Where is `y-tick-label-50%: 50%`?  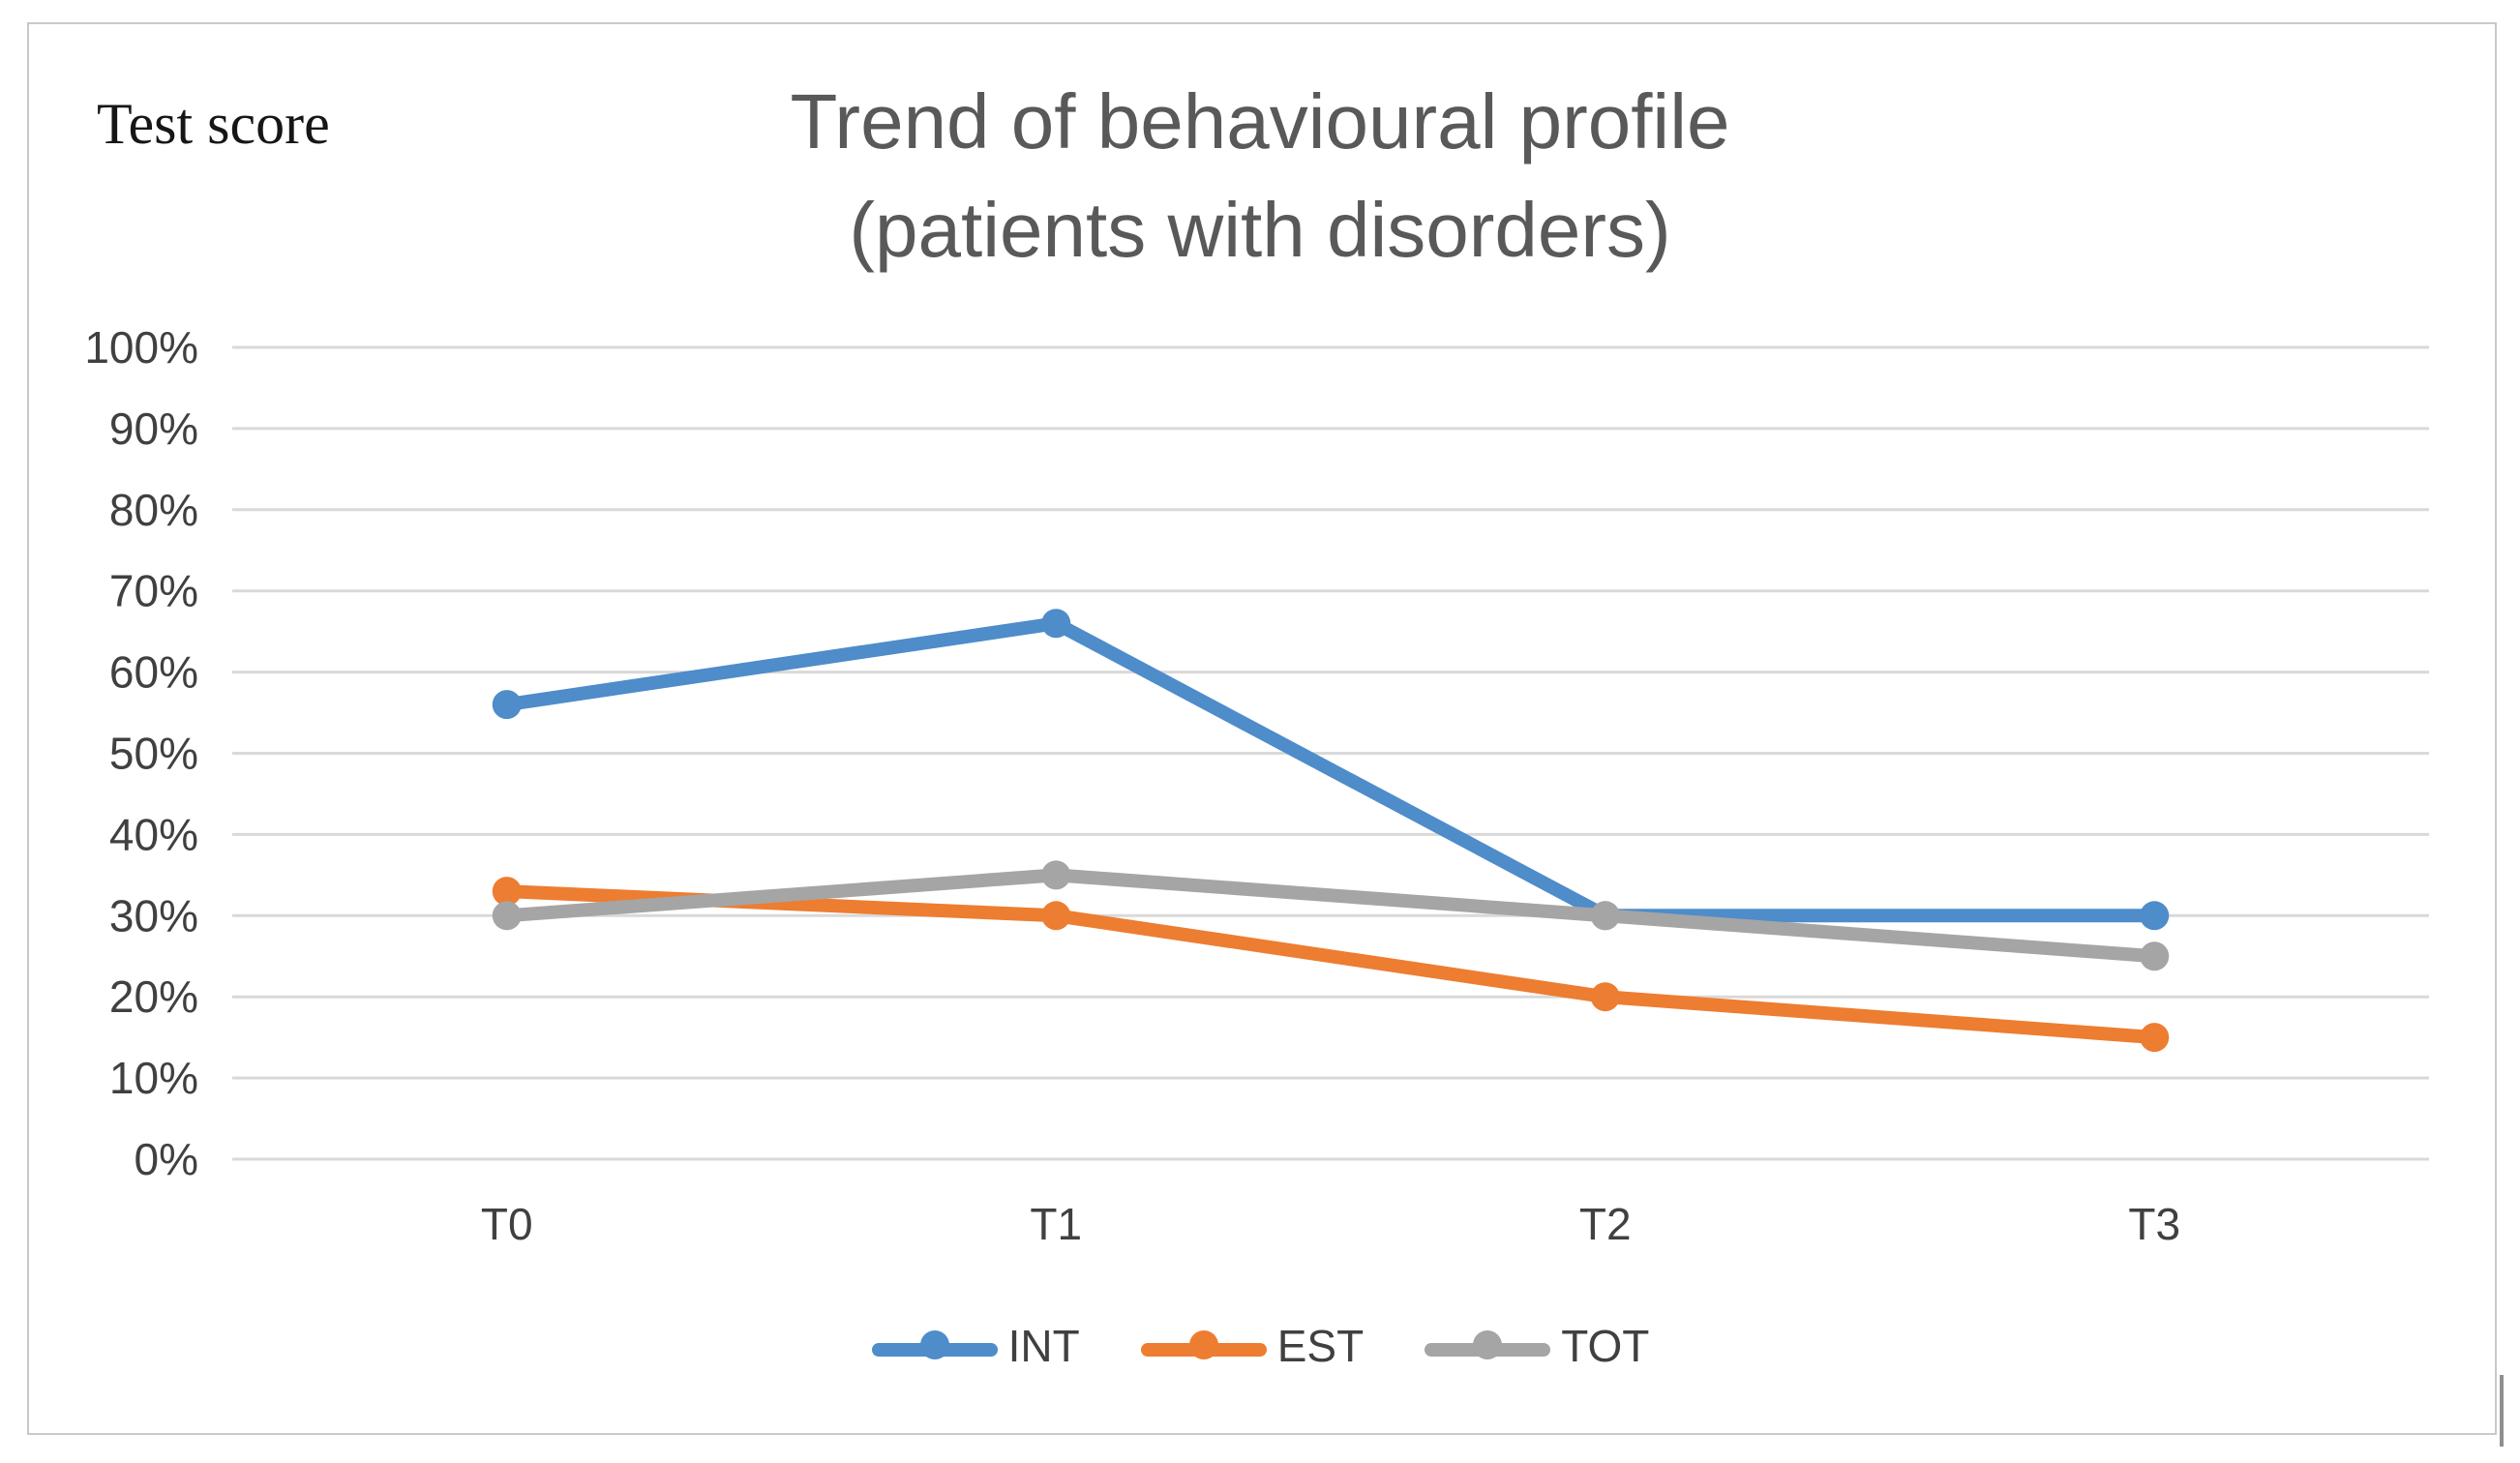
y-tick-label-50%: 50% is located at coordinates (153, 754).